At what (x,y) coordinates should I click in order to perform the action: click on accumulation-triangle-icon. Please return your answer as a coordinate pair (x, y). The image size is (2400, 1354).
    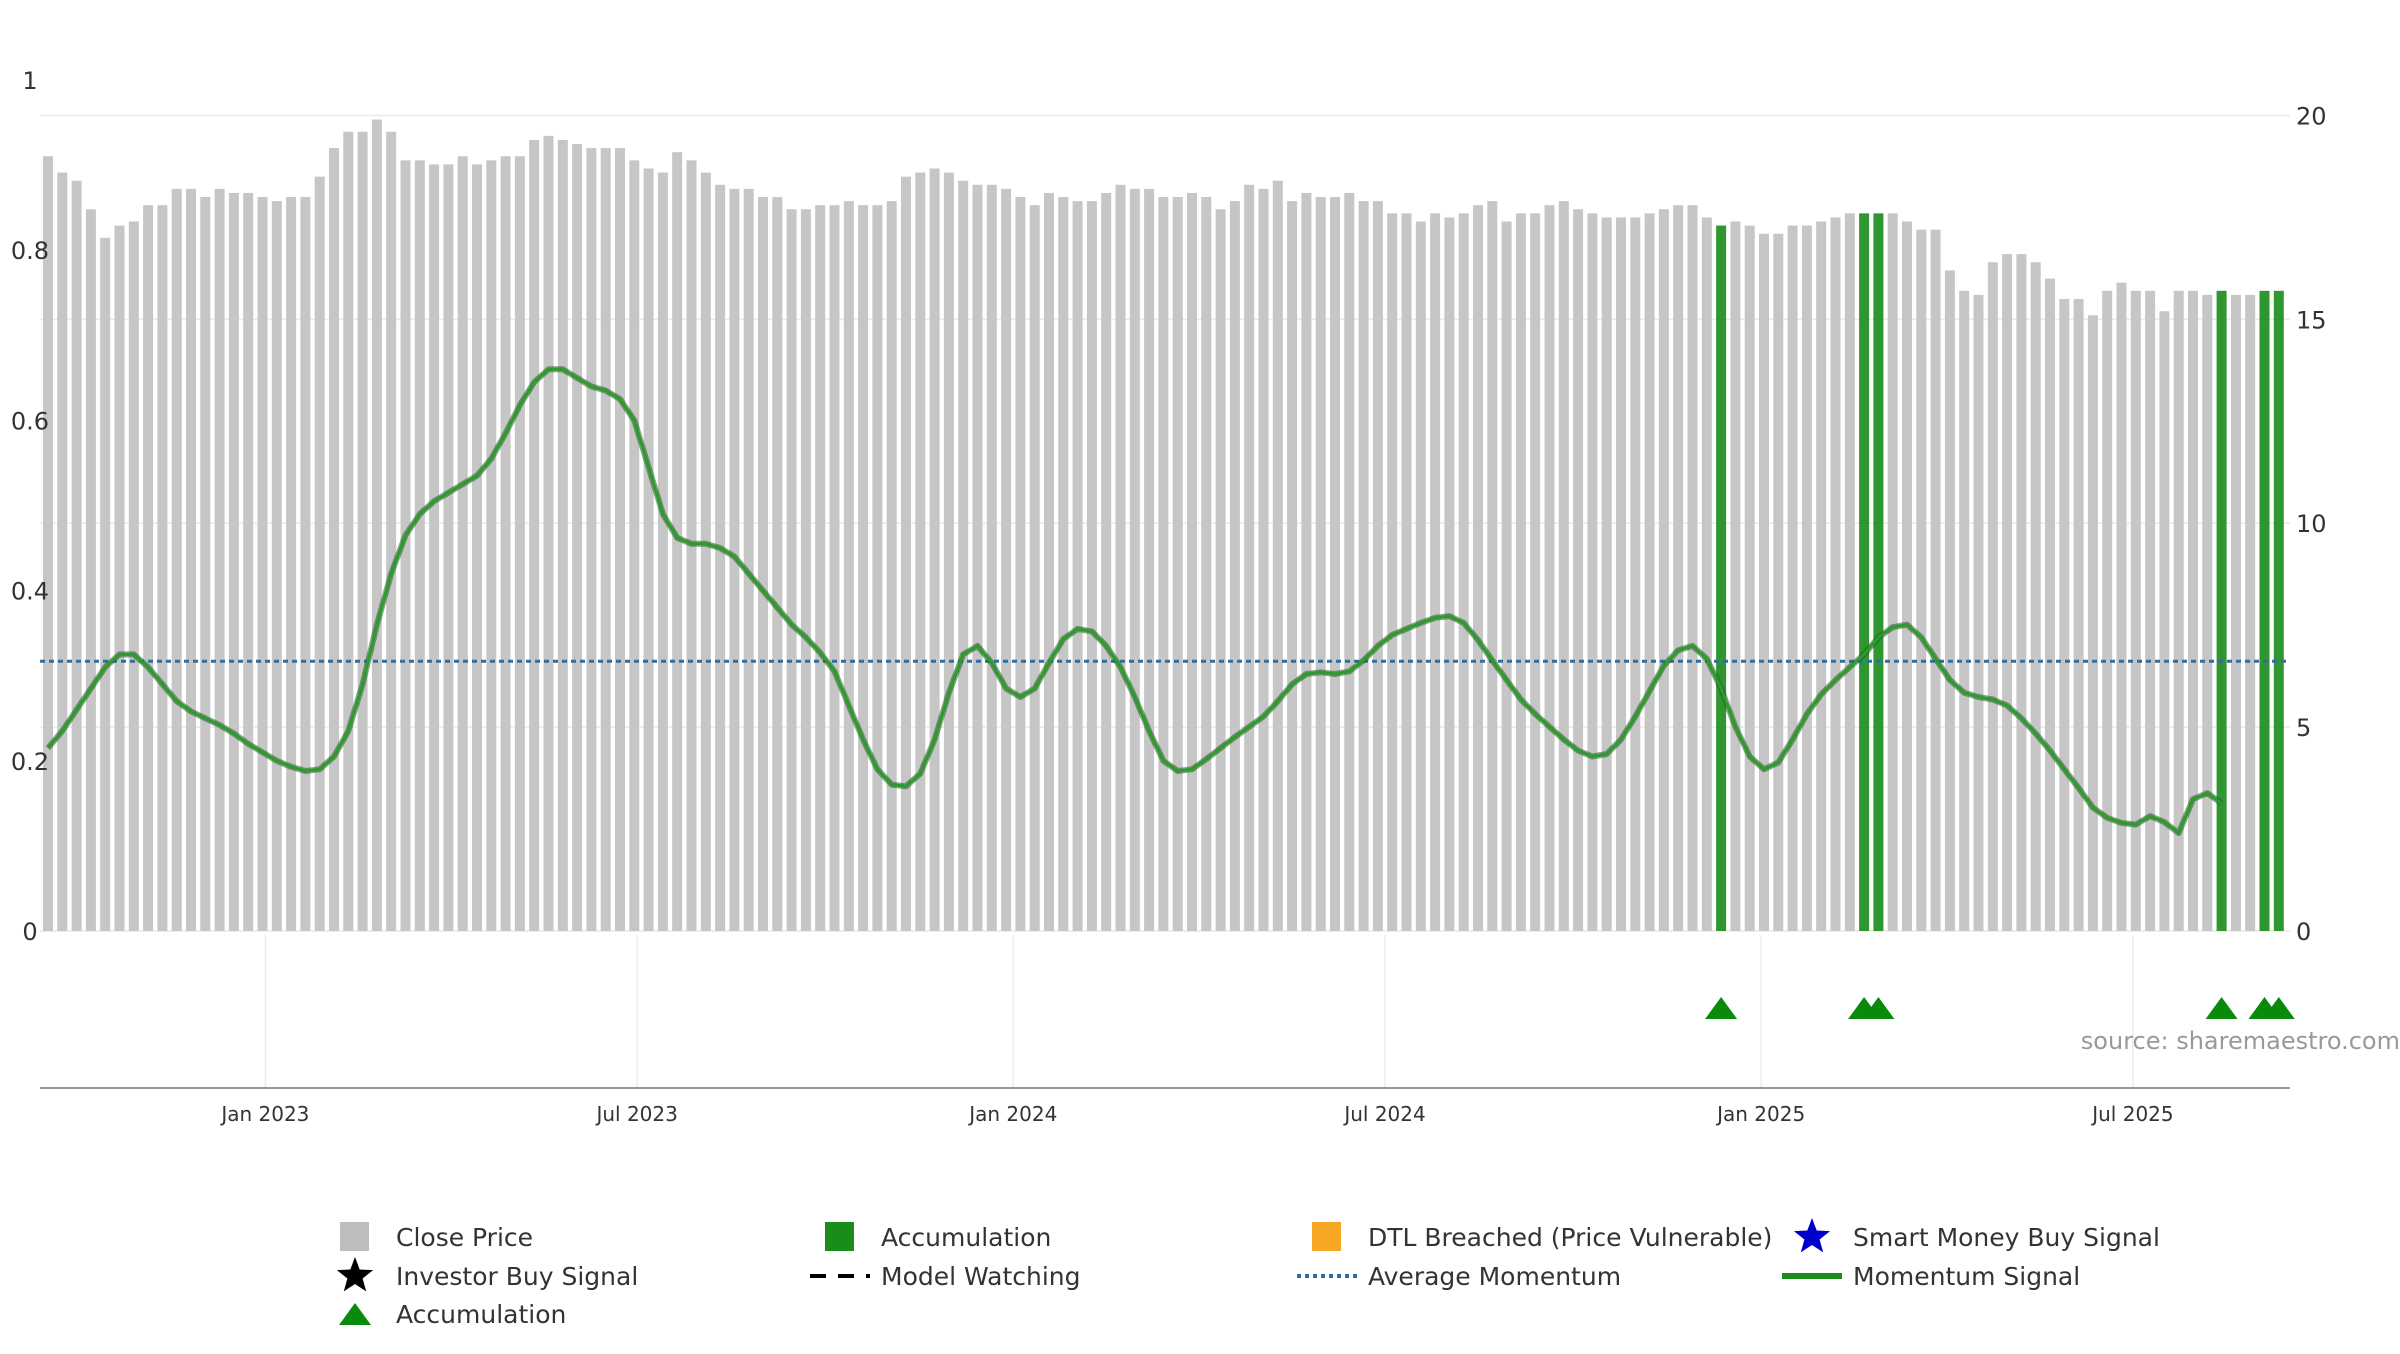
    Looking at the image, I should click on (355, 1314).